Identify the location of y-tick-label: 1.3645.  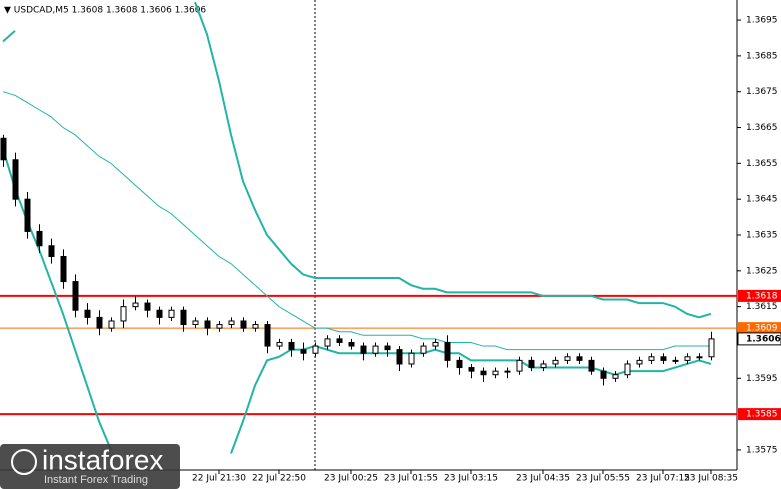
(762, 200).